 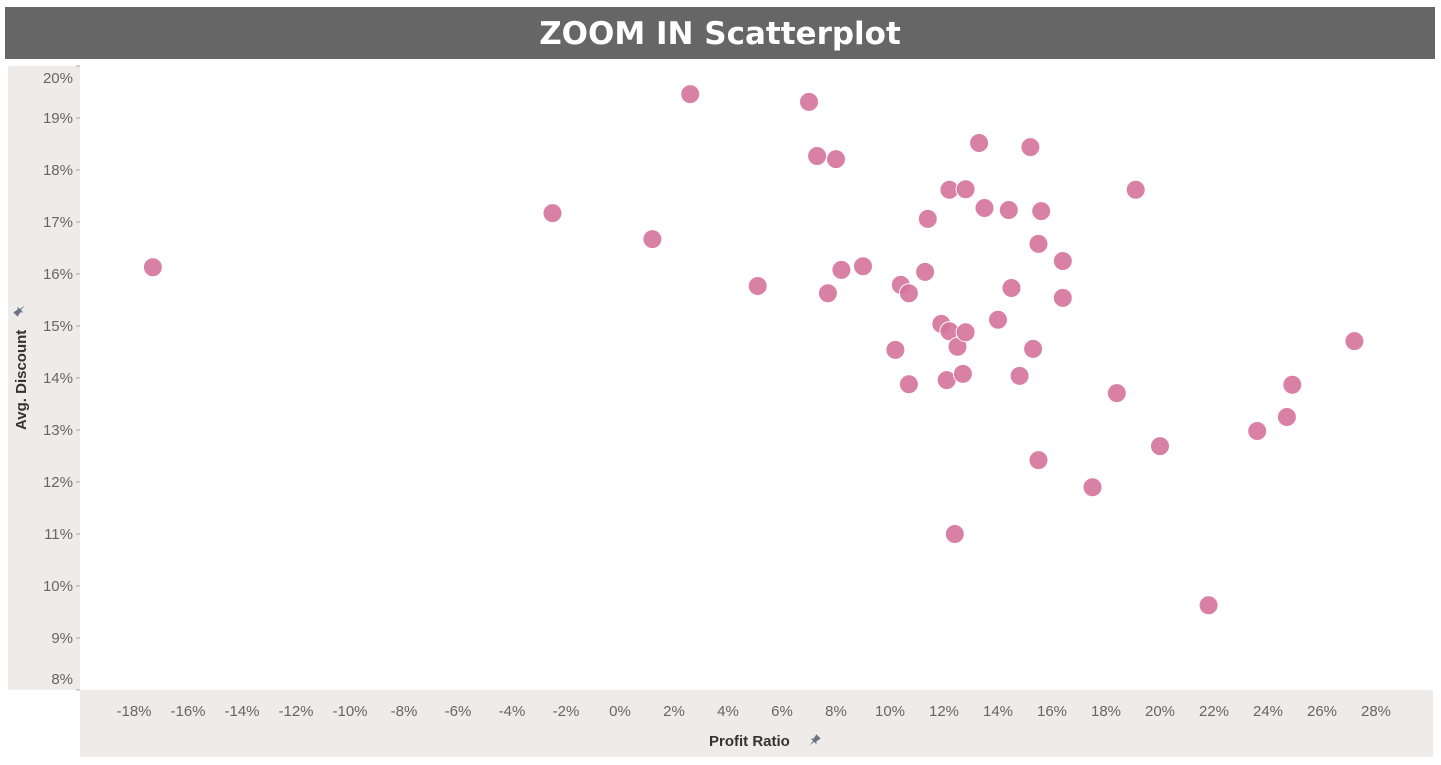 I want to click on y-tick-label: 14%, so click(x=58, y=378).